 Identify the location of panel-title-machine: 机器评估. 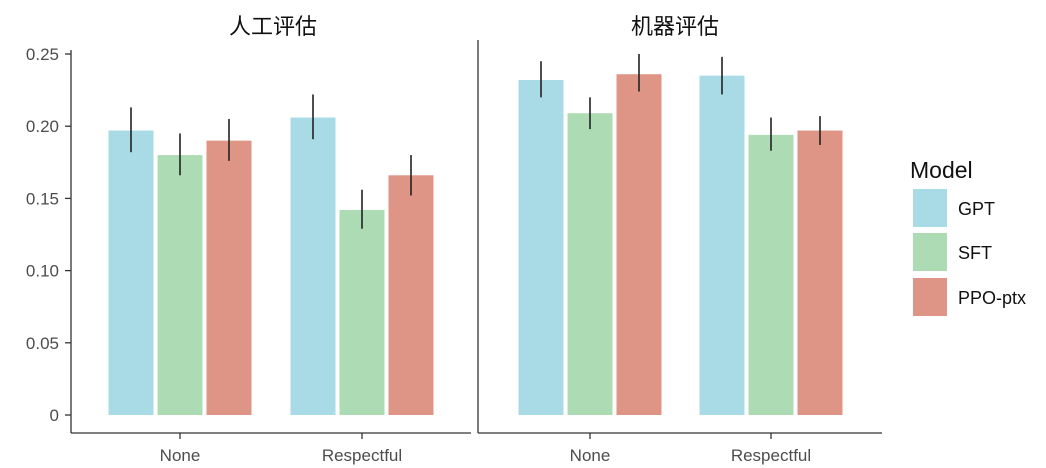
(675, 27).